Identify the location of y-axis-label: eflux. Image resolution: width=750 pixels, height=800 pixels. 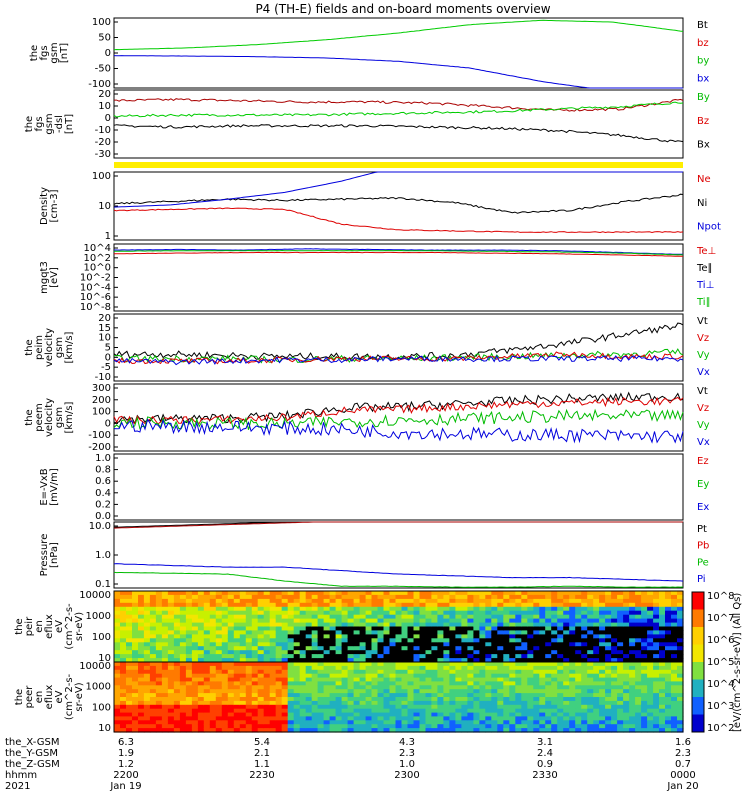
(49, 697).